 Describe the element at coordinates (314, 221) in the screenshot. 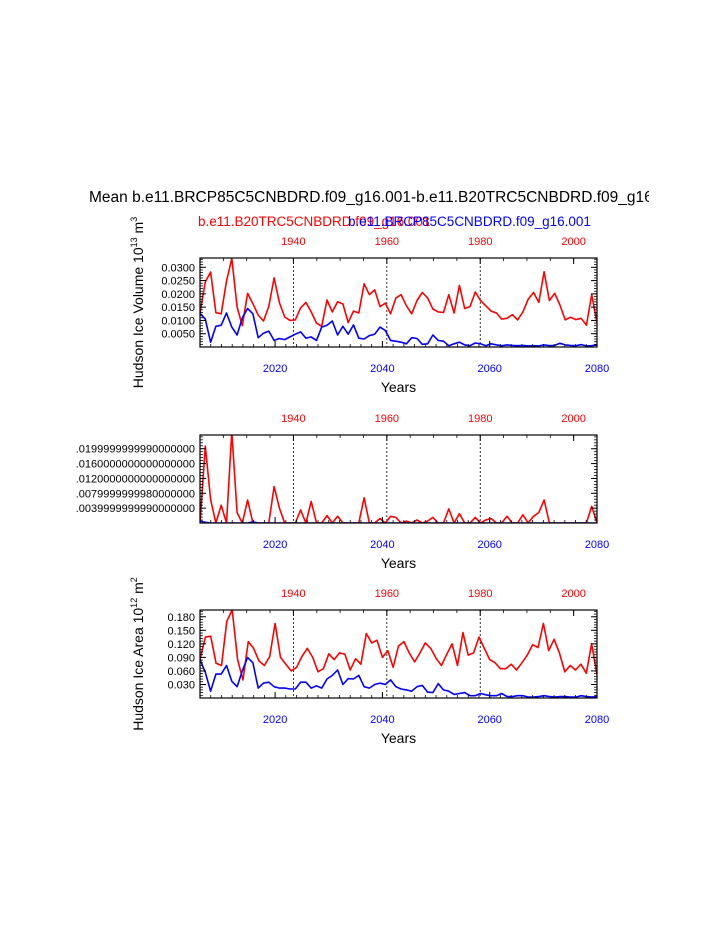

I see `legend-red-label: b.e11.B20TRC5CNBDRD.f09_g16.001` at that location.